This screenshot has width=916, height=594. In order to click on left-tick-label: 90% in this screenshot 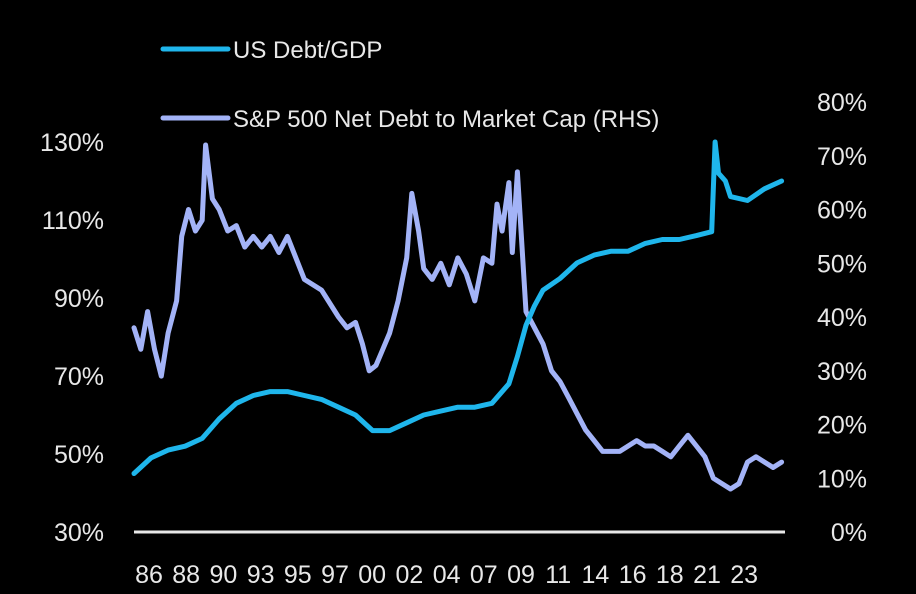, I will do `click(79, 299)`.